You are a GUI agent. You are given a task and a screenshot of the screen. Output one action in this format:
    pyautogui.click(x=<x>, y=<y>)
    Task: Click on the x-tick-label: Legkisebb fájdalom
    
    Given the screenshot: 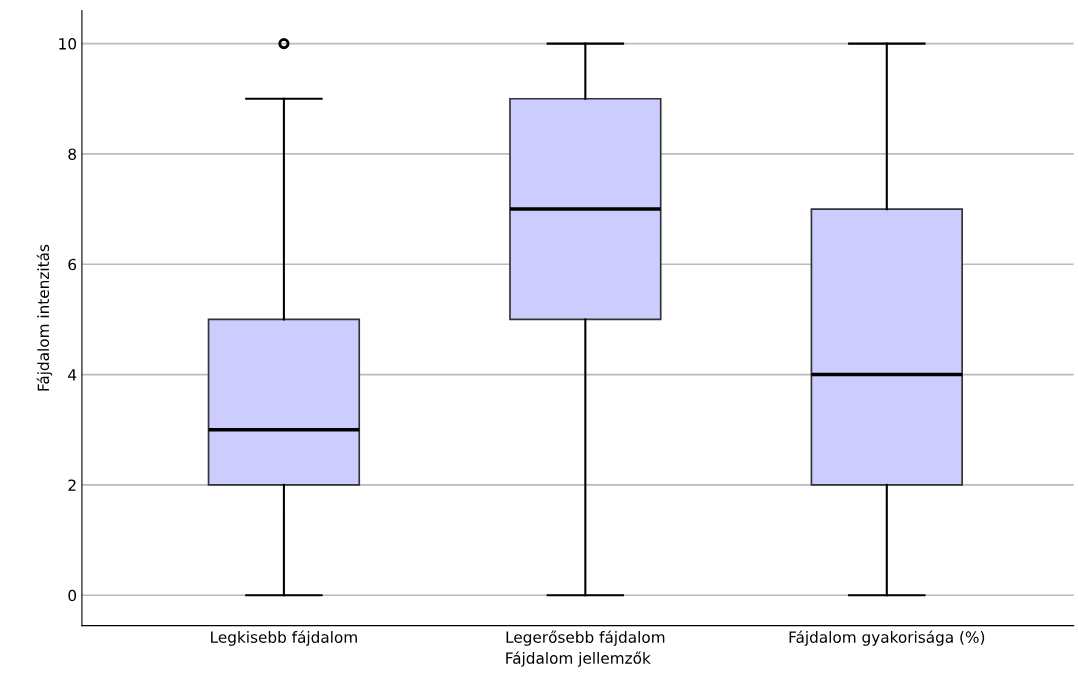 What is the action you would take?
    pyautogui.click(x=284, y=638)
    